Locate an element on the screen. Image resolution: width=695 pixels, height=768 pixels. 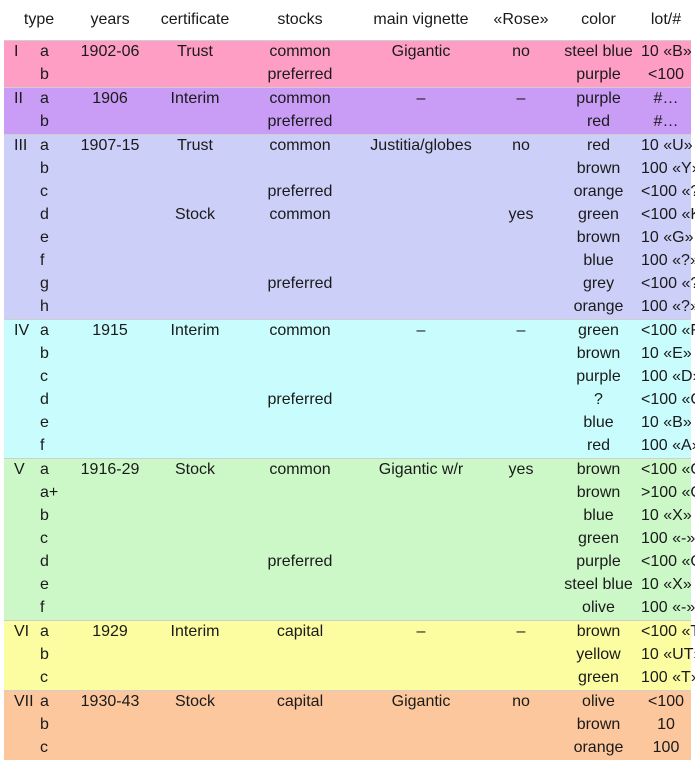
lot-cell: <100 «O» is located at coordinates (668, 562).